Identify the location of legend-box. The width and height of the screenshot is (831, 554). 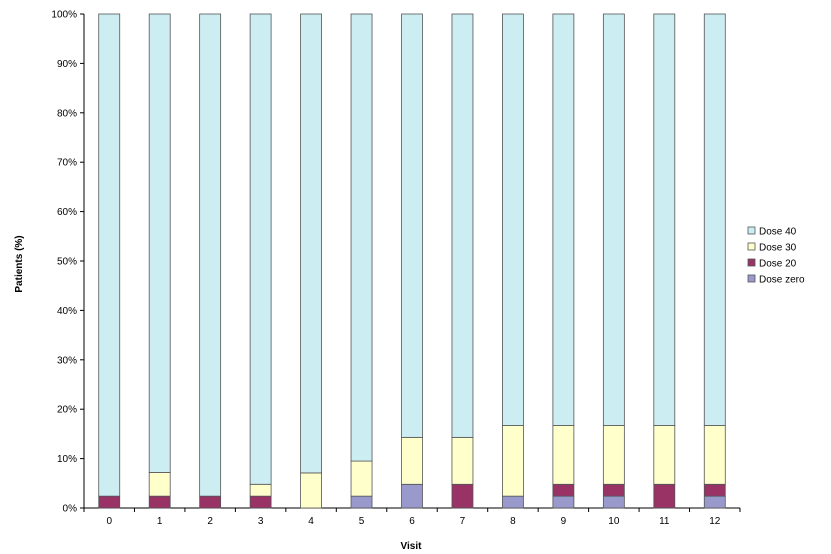
(788, 257).